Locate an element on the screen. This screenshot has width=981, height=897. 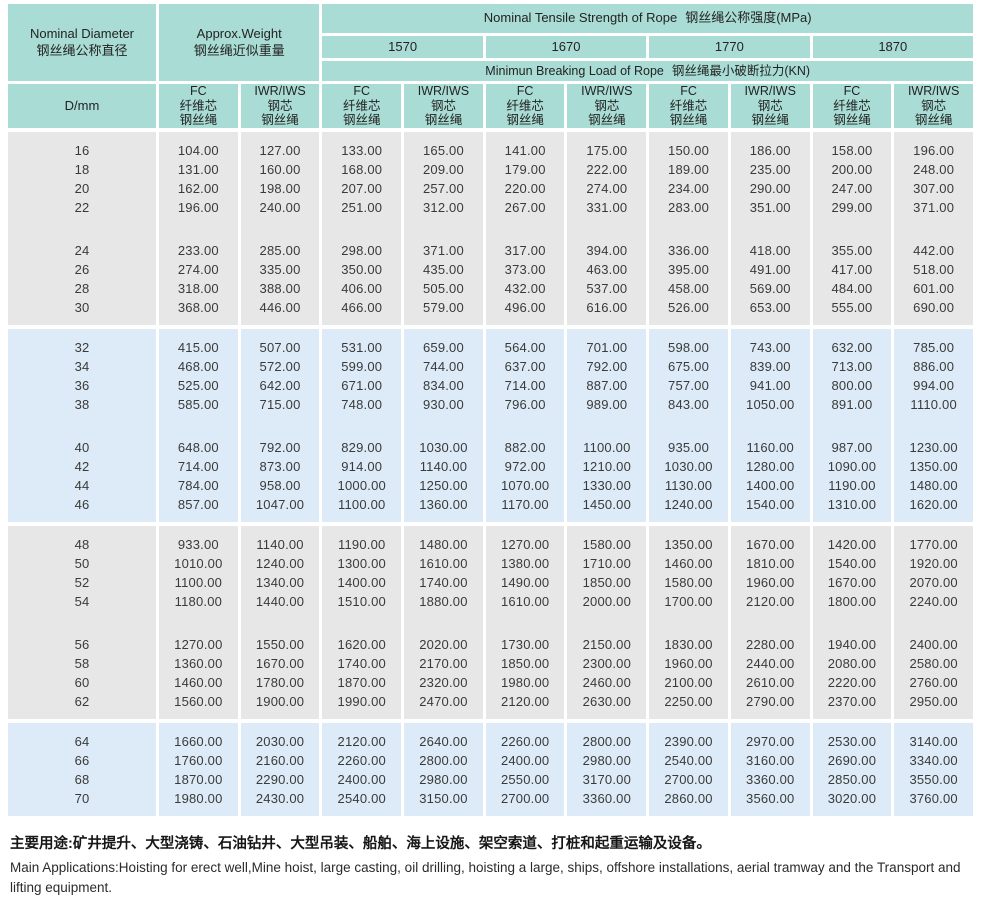
value-cell: 569.00 is located at coordinates (770, 288).